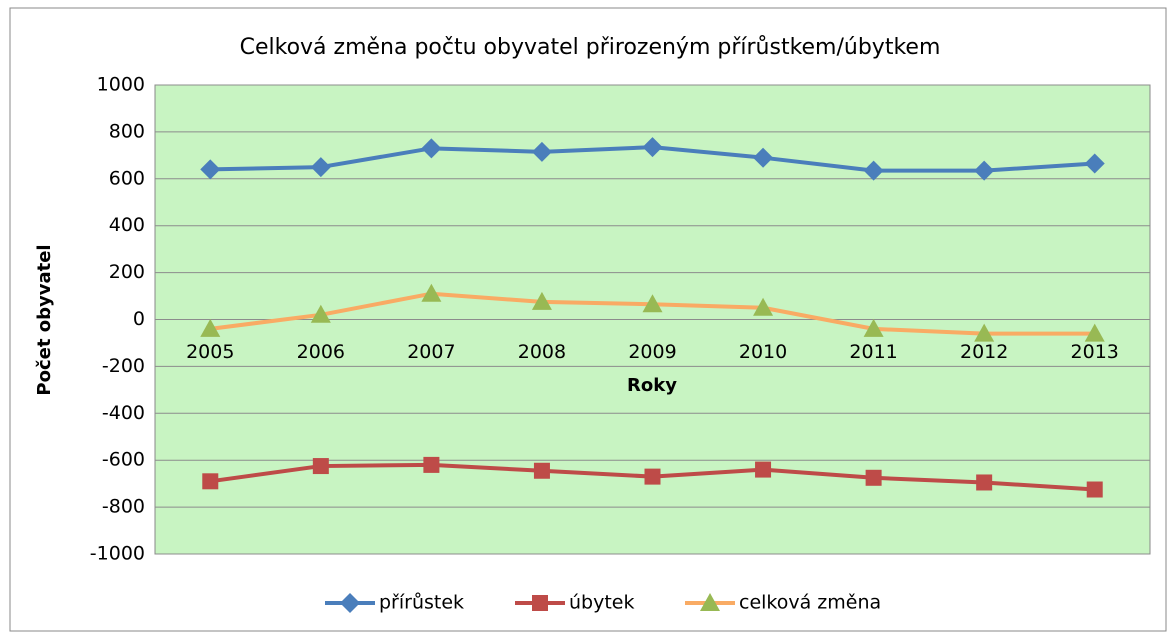 The height and width of the screenshot is (632, 1168). I want to click on y-tick-label: -200, so click(123, 366).